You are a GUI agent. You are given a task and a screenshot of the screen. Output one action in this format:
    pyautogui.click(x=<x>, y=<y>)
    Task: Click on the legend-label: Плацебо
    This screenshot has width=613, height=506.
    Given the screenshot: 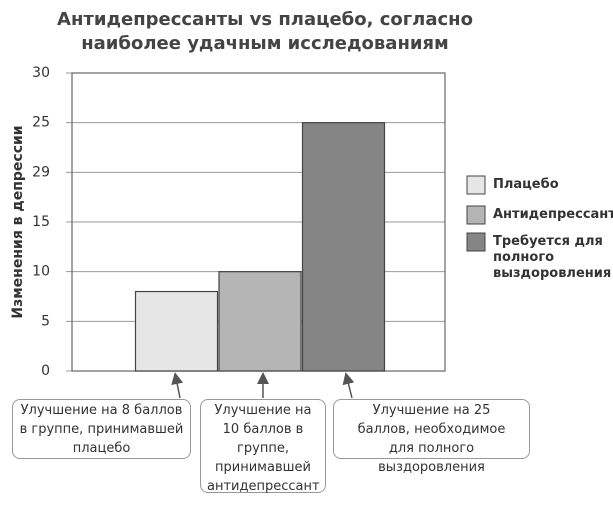 What is the action you would take?
    pyautogui.click(x=526, y=184)
    